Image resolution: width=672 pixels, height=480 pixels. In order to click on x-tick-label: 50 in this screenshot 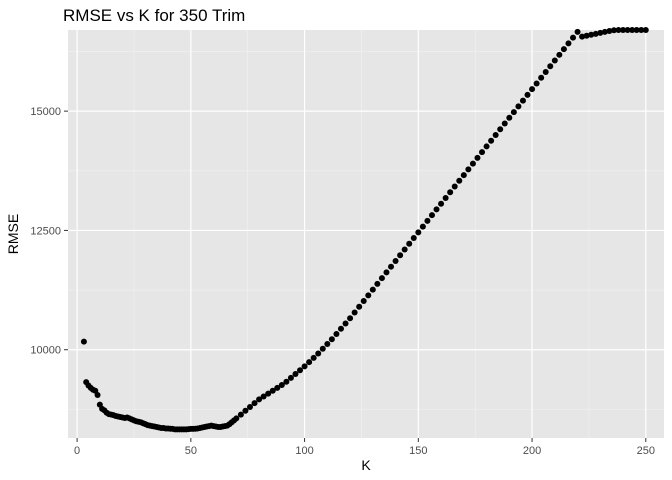, I will do `click(191, 451)`.